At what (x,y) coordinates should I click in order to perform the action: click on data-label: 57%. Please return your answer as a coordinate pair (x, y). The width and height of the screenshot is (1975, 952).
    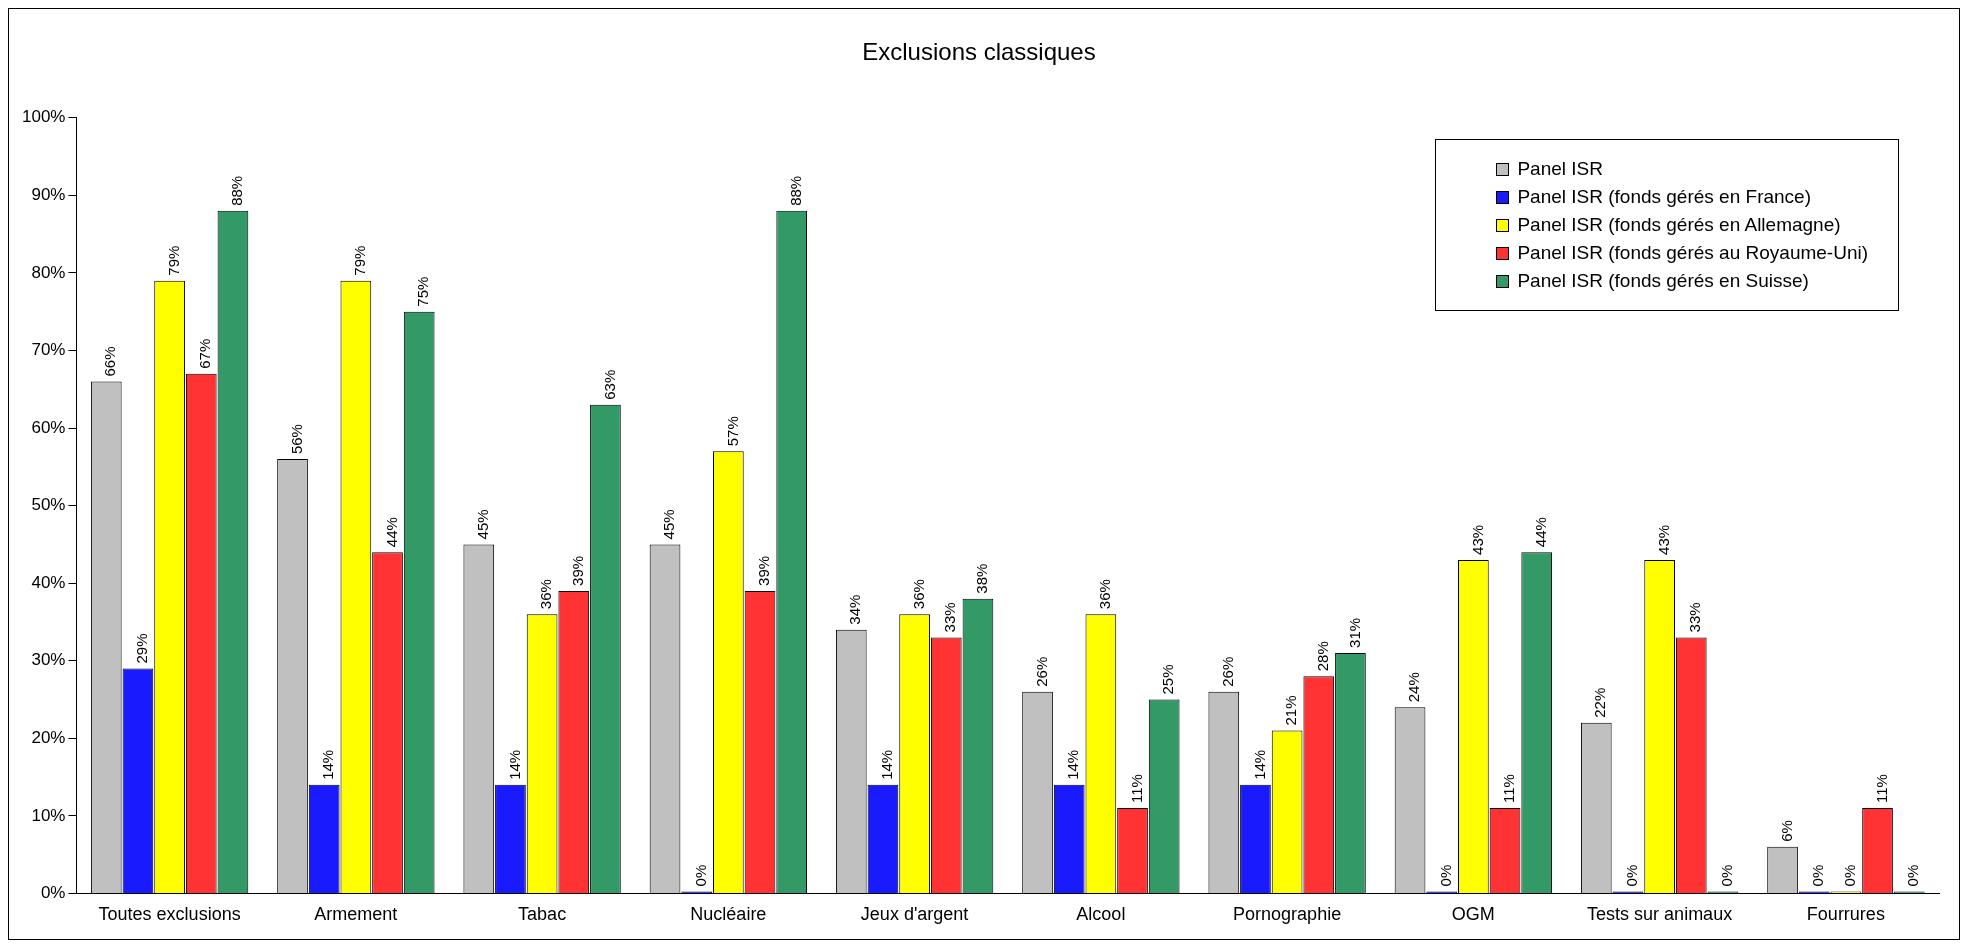
    Looking at the image, I should click on (732, 431).